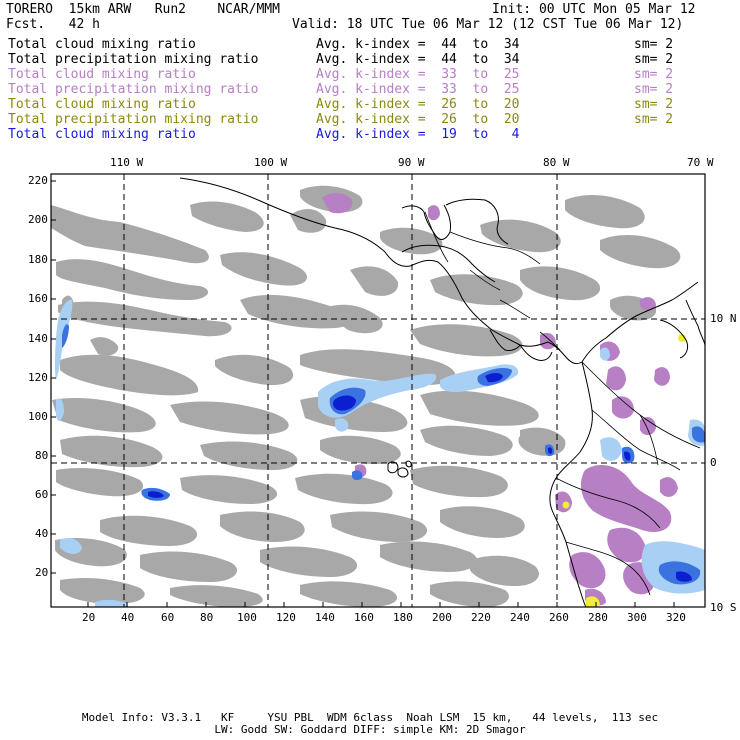 The width and height of the screenshot is (740, 740). I want to click on y-tick-label: 200, so click(38, 219).